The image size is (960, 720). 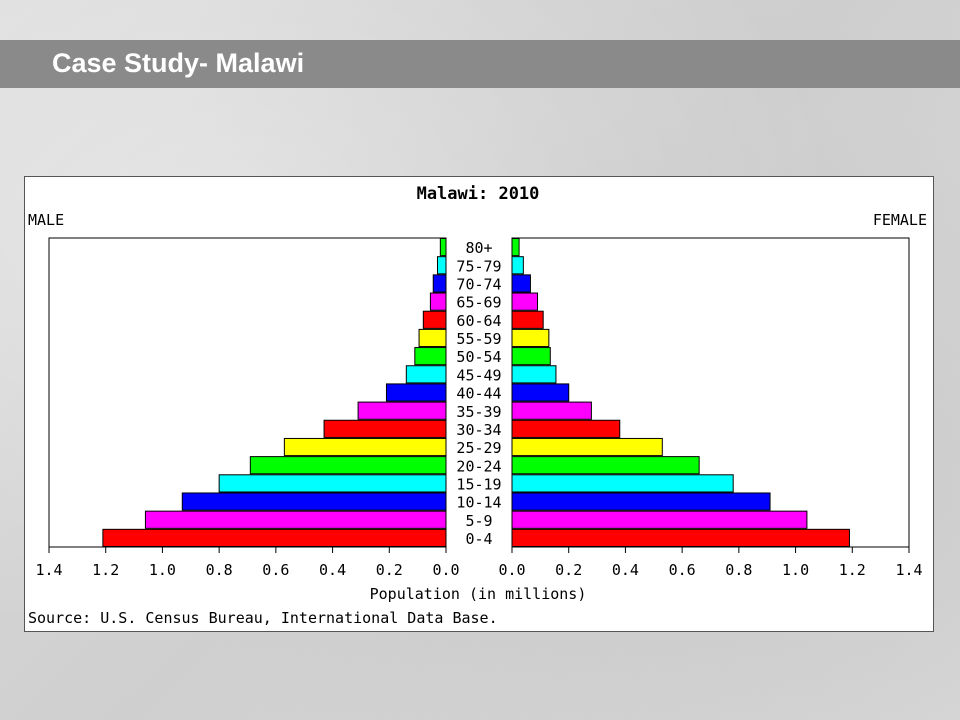 What do you see at coordinates (105, 570) in the screenshot?
I see `male-x-tick-label: 1.2` at bounding box center [105, 570].